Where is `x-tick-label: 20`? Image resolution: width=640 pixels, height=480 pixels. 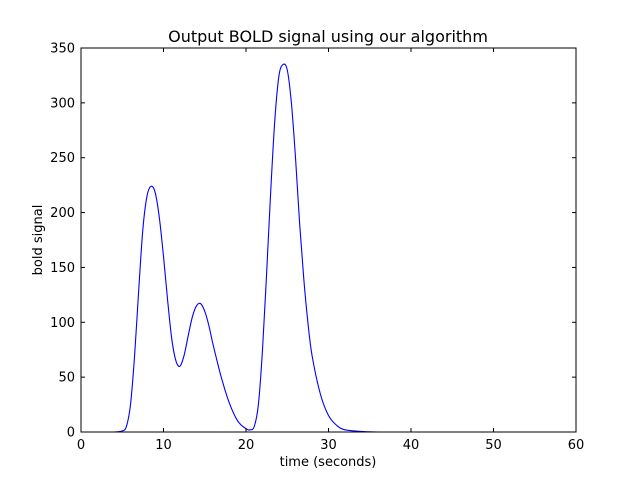
x-tick-label: 20 is located at coordinates (246, 445).